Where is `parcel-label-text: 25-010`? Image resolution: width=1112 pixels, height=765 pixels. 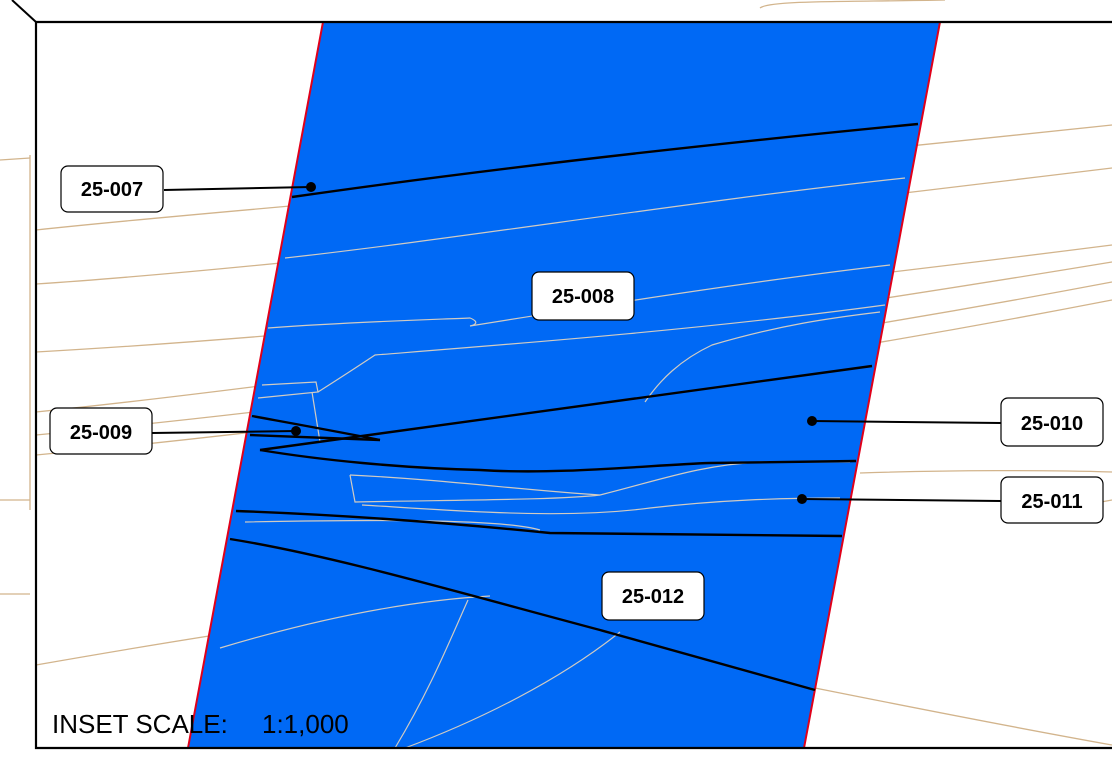 parcel-label-text: 25-010 is located at coordinates (1052, 424).